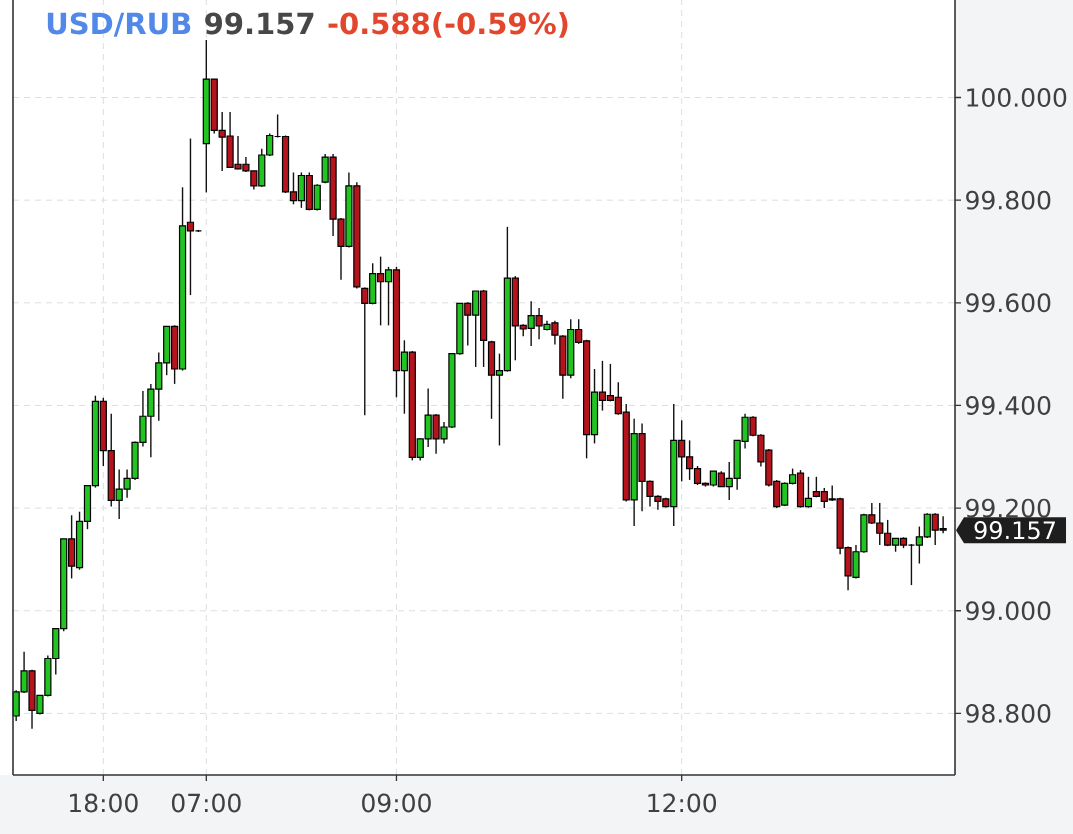 The width and height of the screenshot is (1073, 834). What do you see at coordinates (259, 23) in the screenshot?
I see `chart-subtitle: 99.157` at bounding box center [259, 23].